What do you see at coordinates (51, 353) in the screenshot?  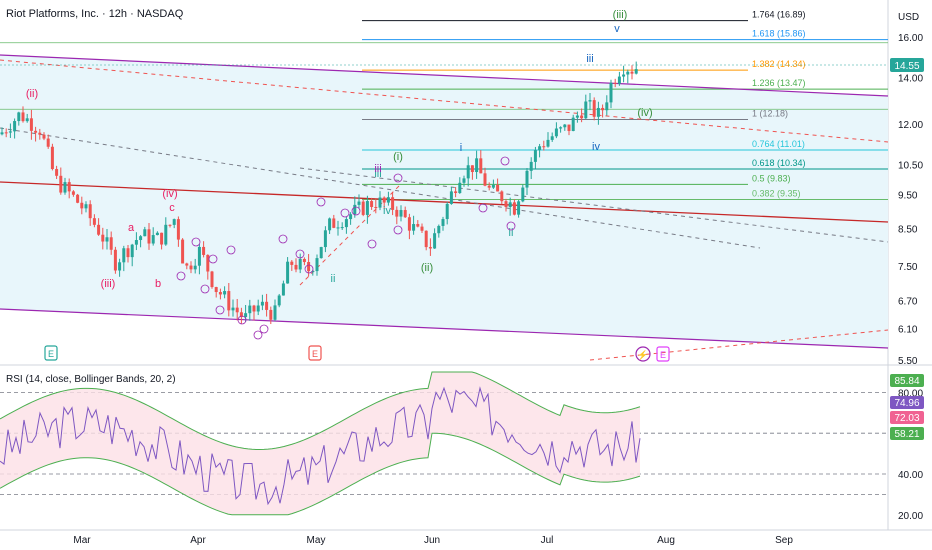 I see `event-marker-1: E` at bounding box center [51, 353].